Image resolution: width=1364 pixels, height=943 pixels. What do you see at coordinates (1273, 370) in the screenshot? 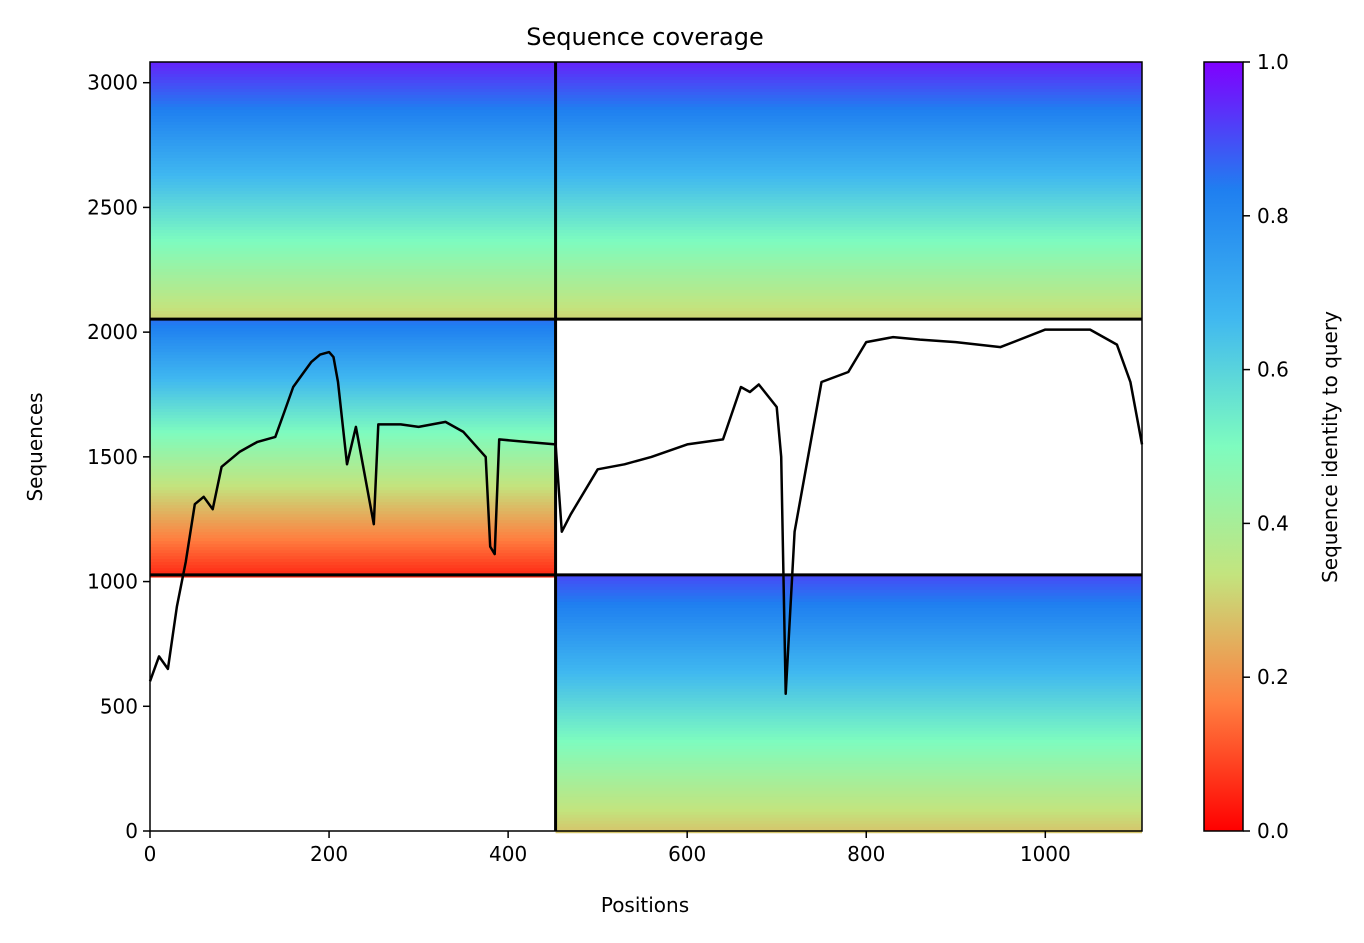
I see `colorbar-tick-label: 0.6` at bounding box center [1273, 370].